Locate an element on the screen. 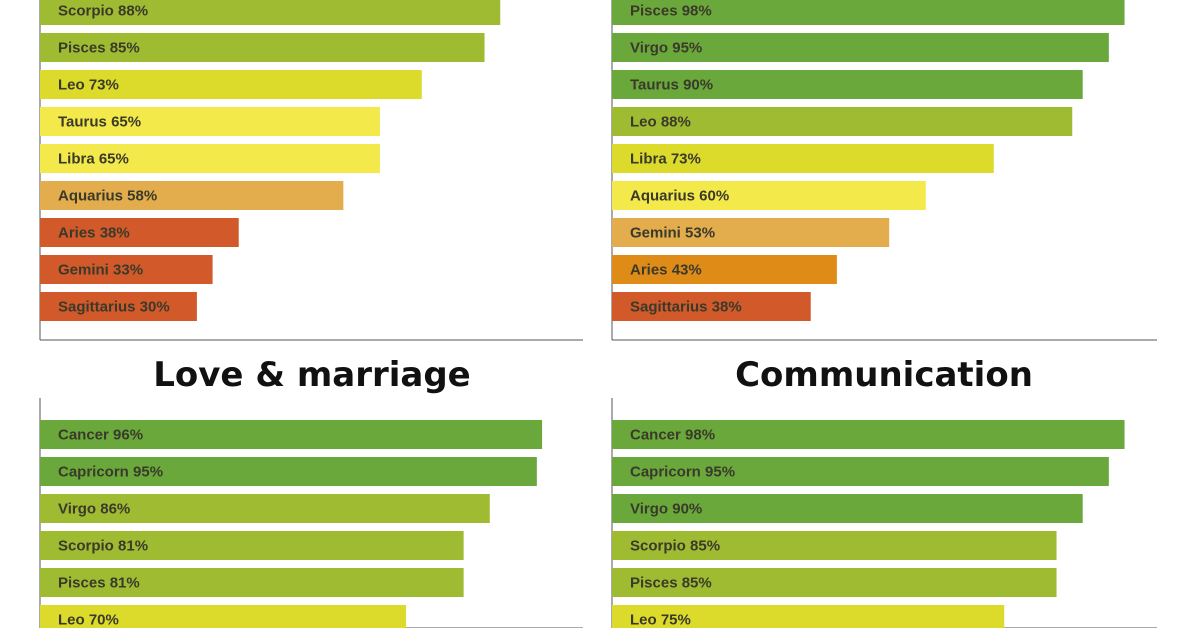 The height and width of the screenshot is (628, 1196). bar-label-aries: Aries 38% is located at coordinates (94, 233).